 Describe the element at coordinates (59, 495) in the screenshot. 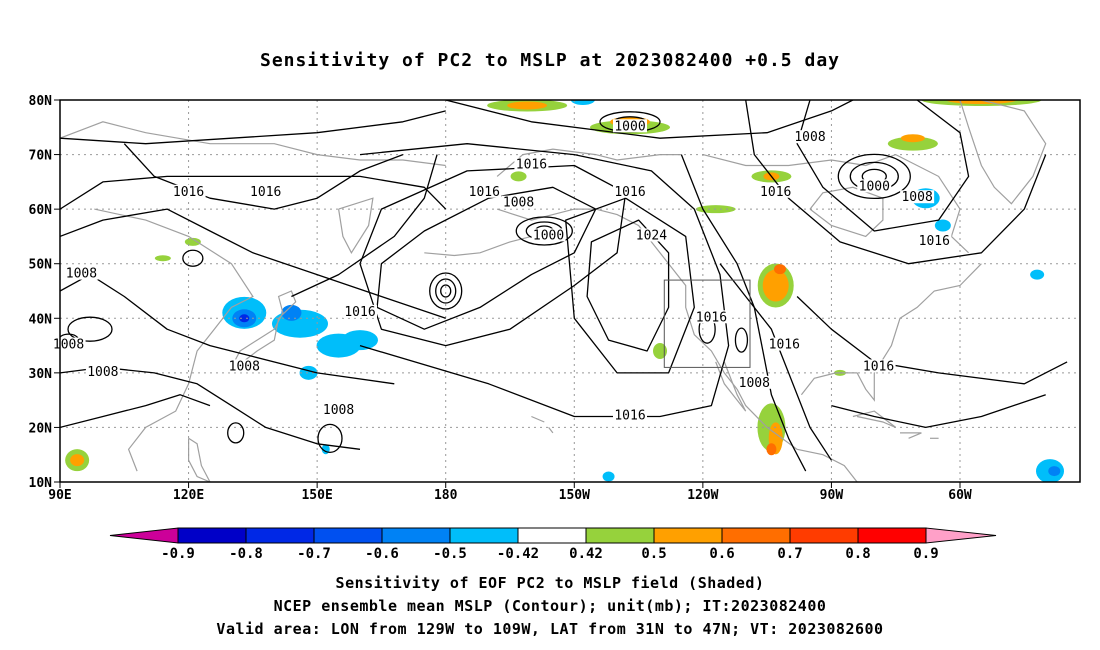

I see `lon-label: 90E` at that location.